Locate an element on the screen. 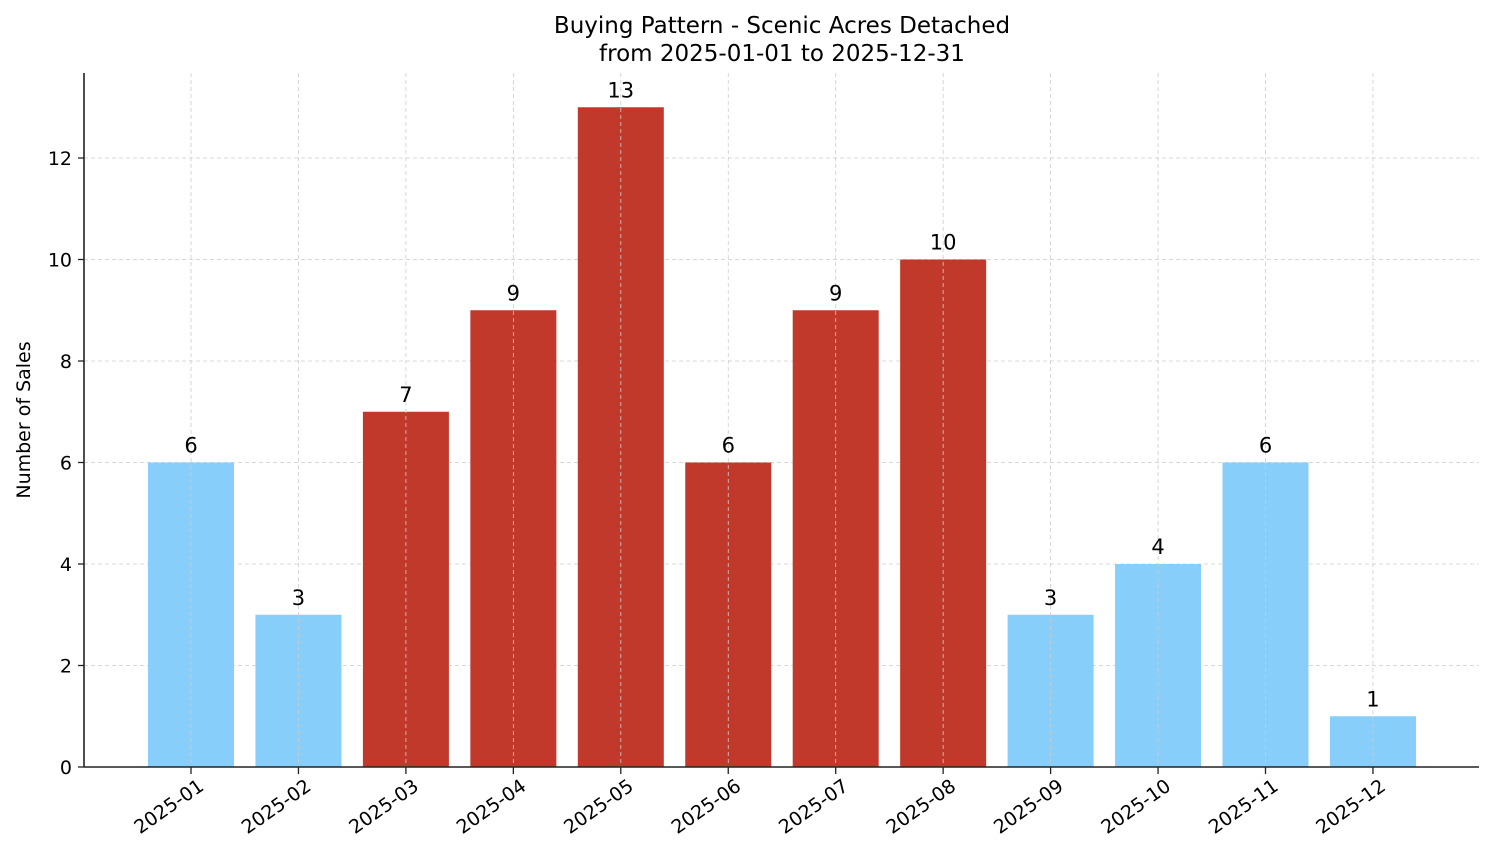 The image size is (1494, 863). bar-value-label: 10 is located at coordinates (943, 243).